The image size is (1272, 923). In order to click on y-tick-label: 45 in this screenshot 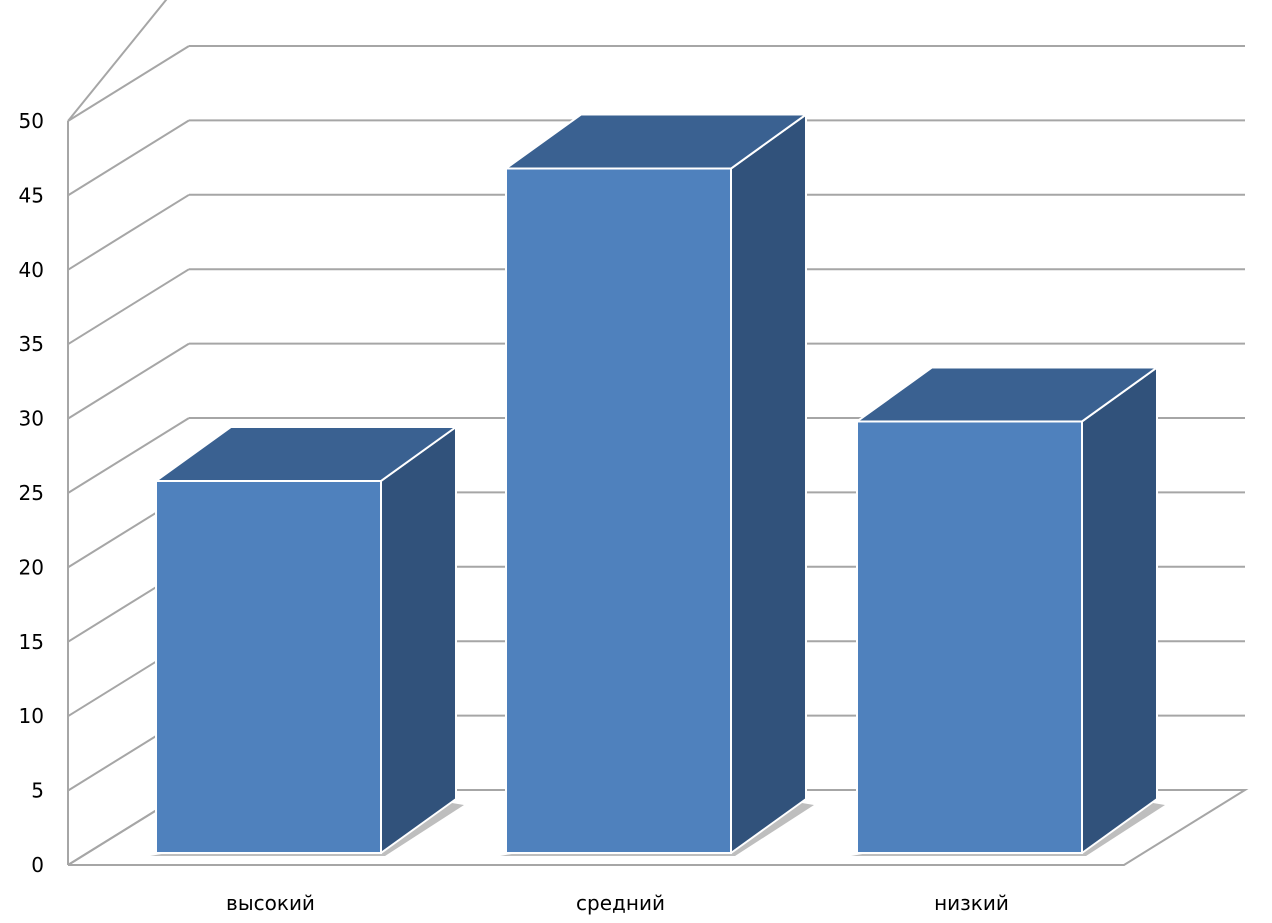, I will do `click(31, 195)`.